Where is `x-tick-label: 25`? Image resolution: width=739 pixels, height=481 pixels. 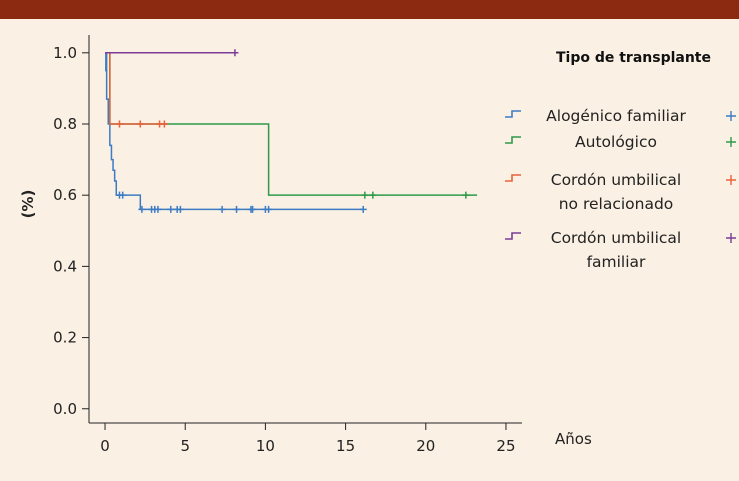
x-tick-label: 25 is located at coordinates (505, 446).